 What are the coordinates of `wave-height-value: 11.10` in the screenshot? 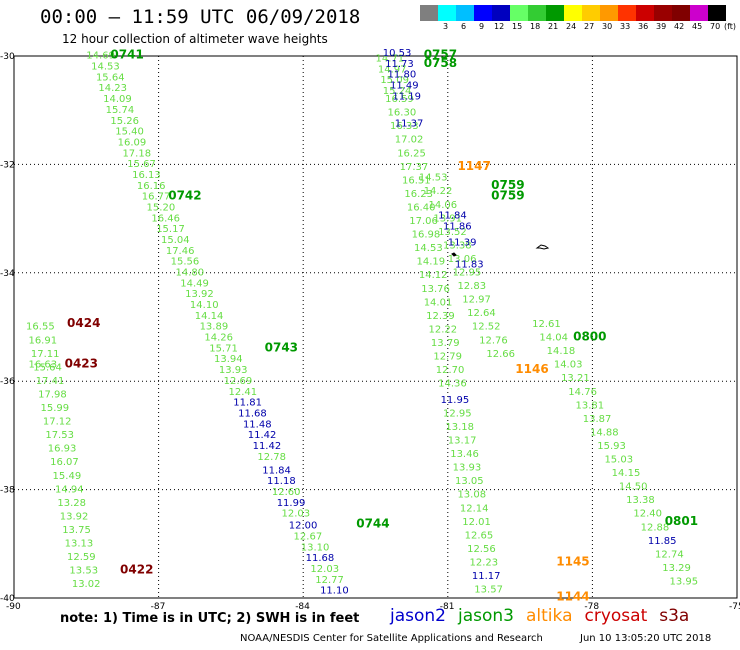 It's located at (334, 591).